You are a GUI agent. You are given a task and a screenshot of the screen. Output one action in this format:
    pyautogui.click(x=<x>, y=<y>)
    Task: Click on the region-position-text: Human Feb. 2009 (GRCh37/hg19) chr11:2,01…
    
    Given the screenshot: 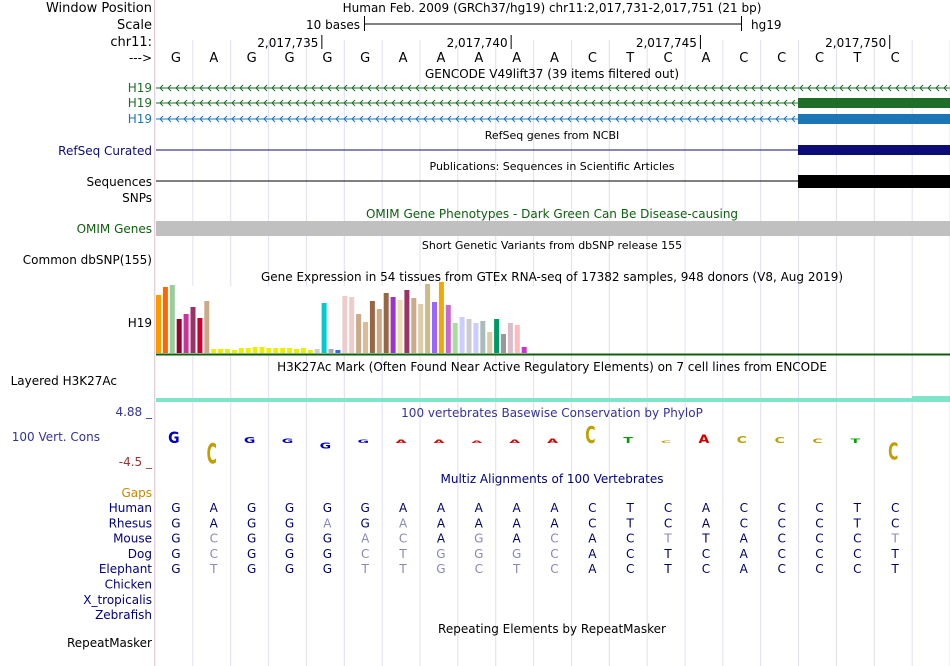 What is the action you would take?
    pyautogui.click(x=552, y=8)
    